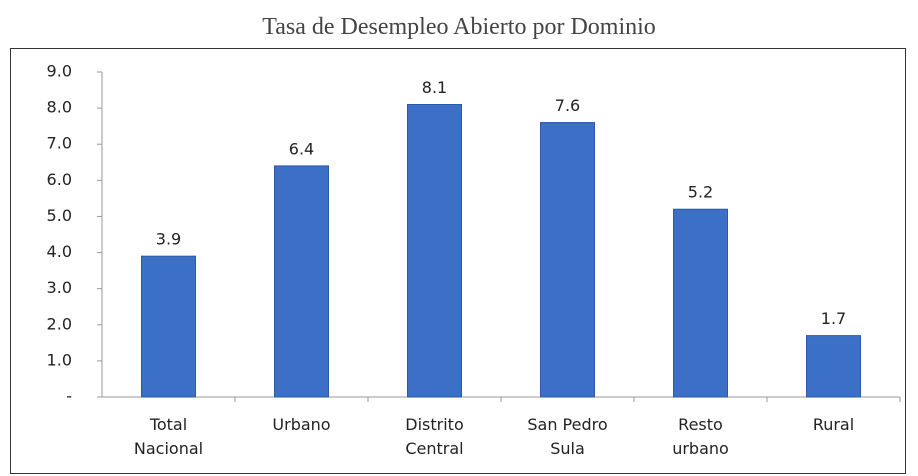 The height and width of the screenshot is (476, 918). Describe the element at coordinates (434, 87) in the screenshot. I see `value-label: 8.1` at that location.